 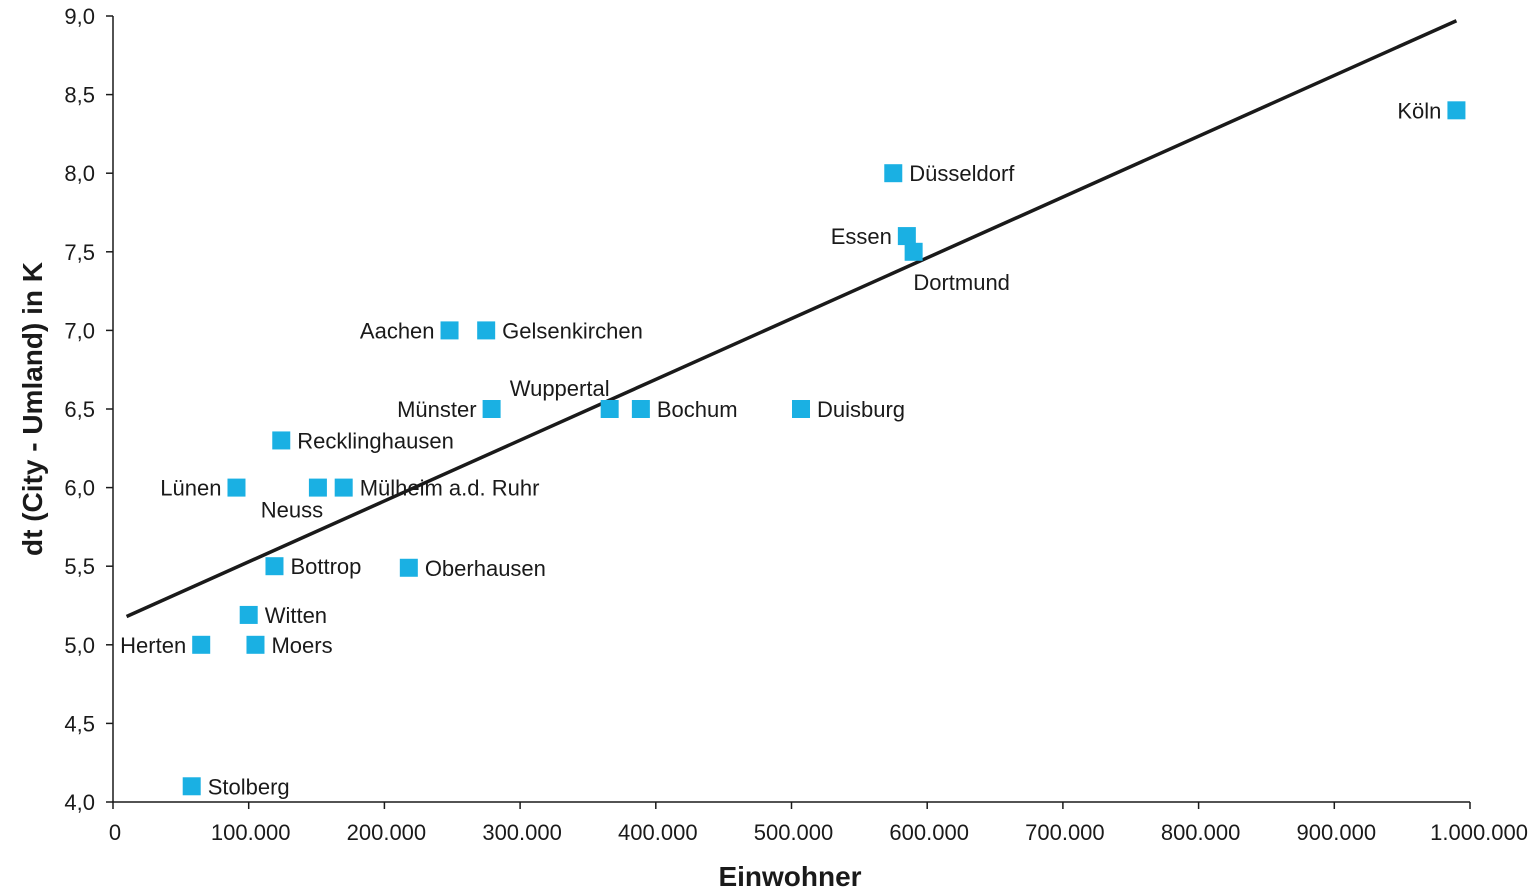 What do you see at coordinates (296, 615) in the screenshot?
I see `point-label: Witten` at bounding box center [296, 615].